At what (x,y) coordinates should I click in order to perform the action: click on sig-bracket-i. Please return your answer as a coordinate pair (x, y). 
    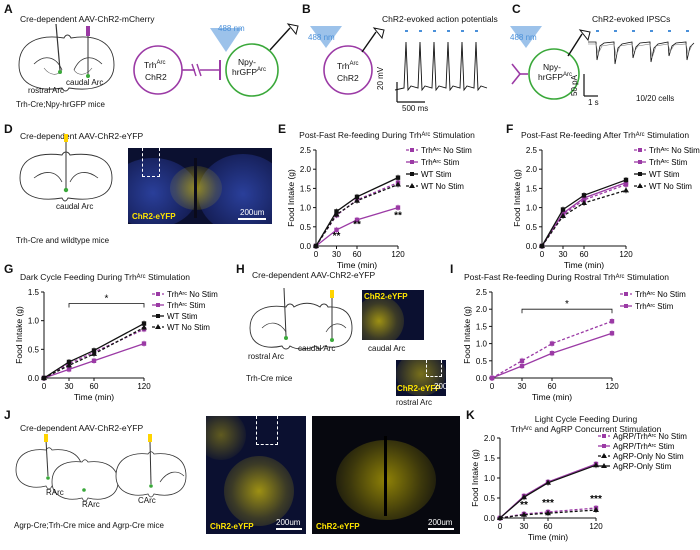
    Looking at the image, I should click on (567, 311).